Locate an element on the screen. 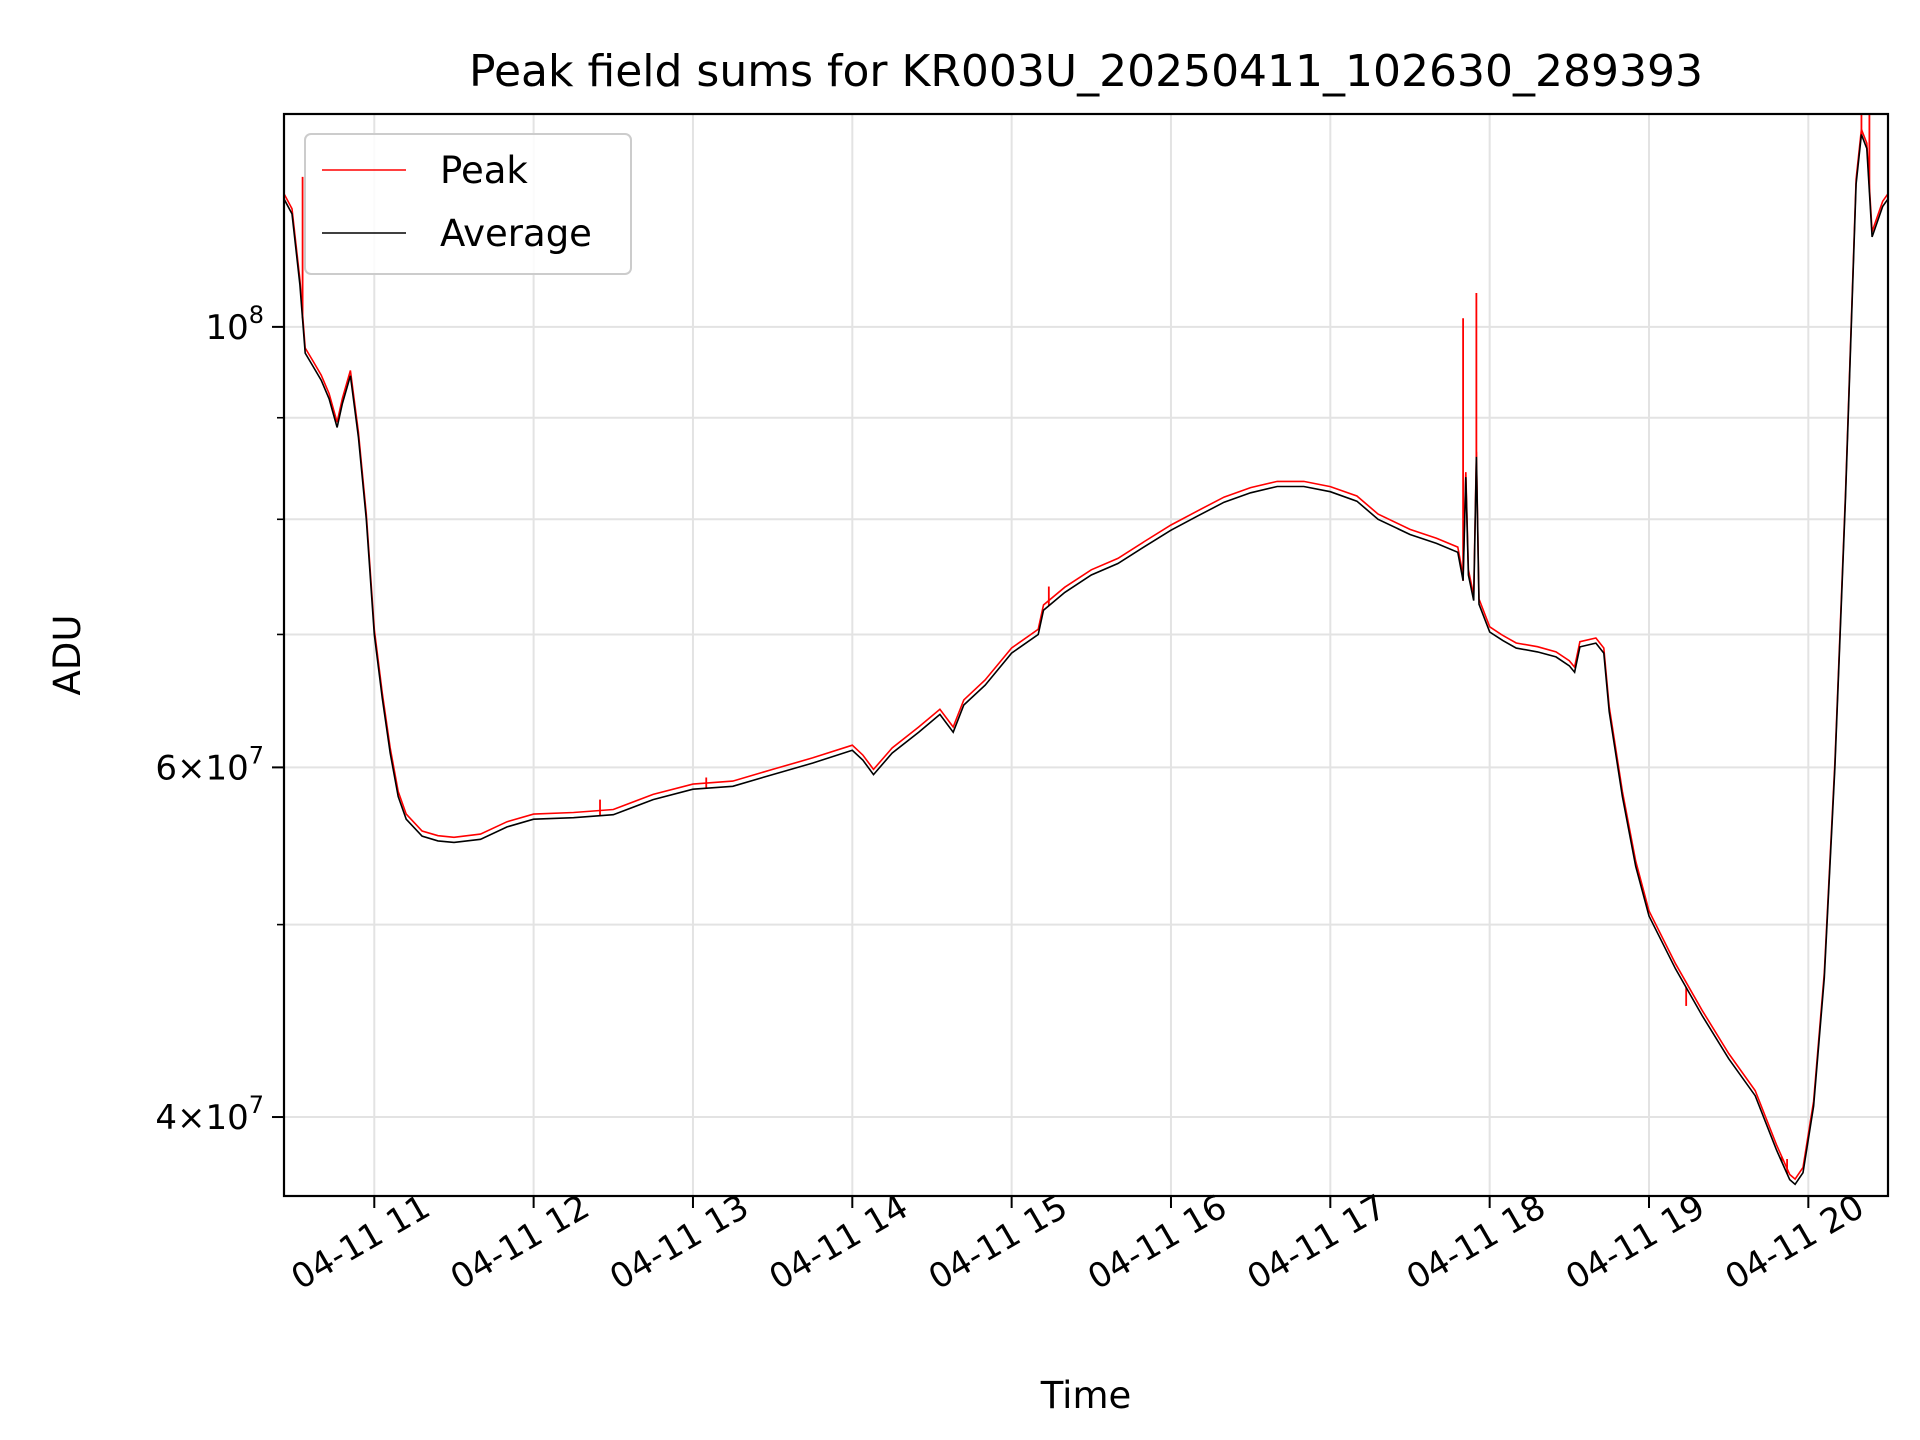  x-axis-label: Time is located at coordinates (1086, 1395).